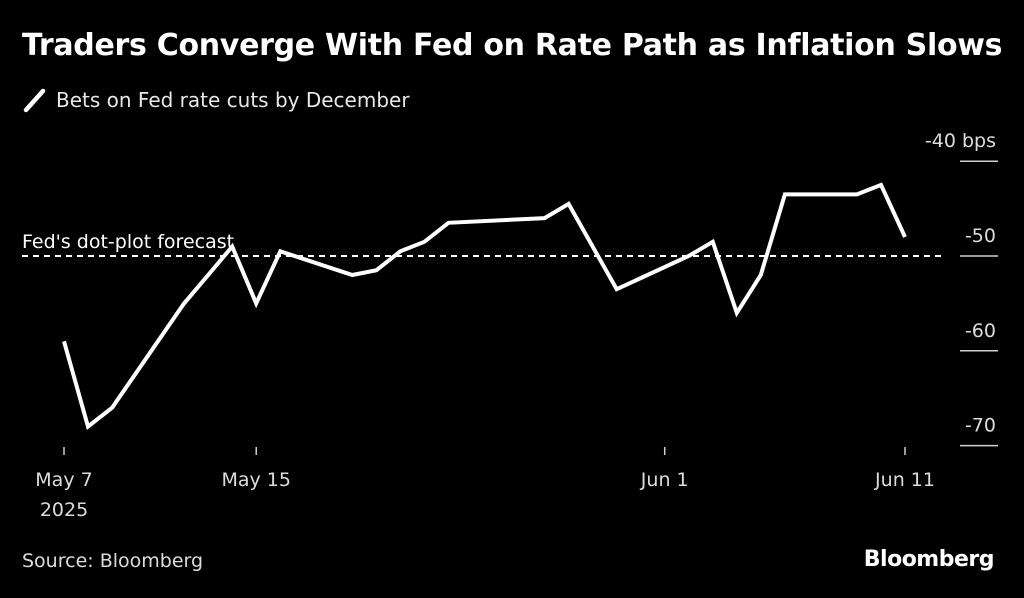  Describe the element at coordinates (63, 480) in the screenshot. I see `x-tick-label: May 7` at that location.